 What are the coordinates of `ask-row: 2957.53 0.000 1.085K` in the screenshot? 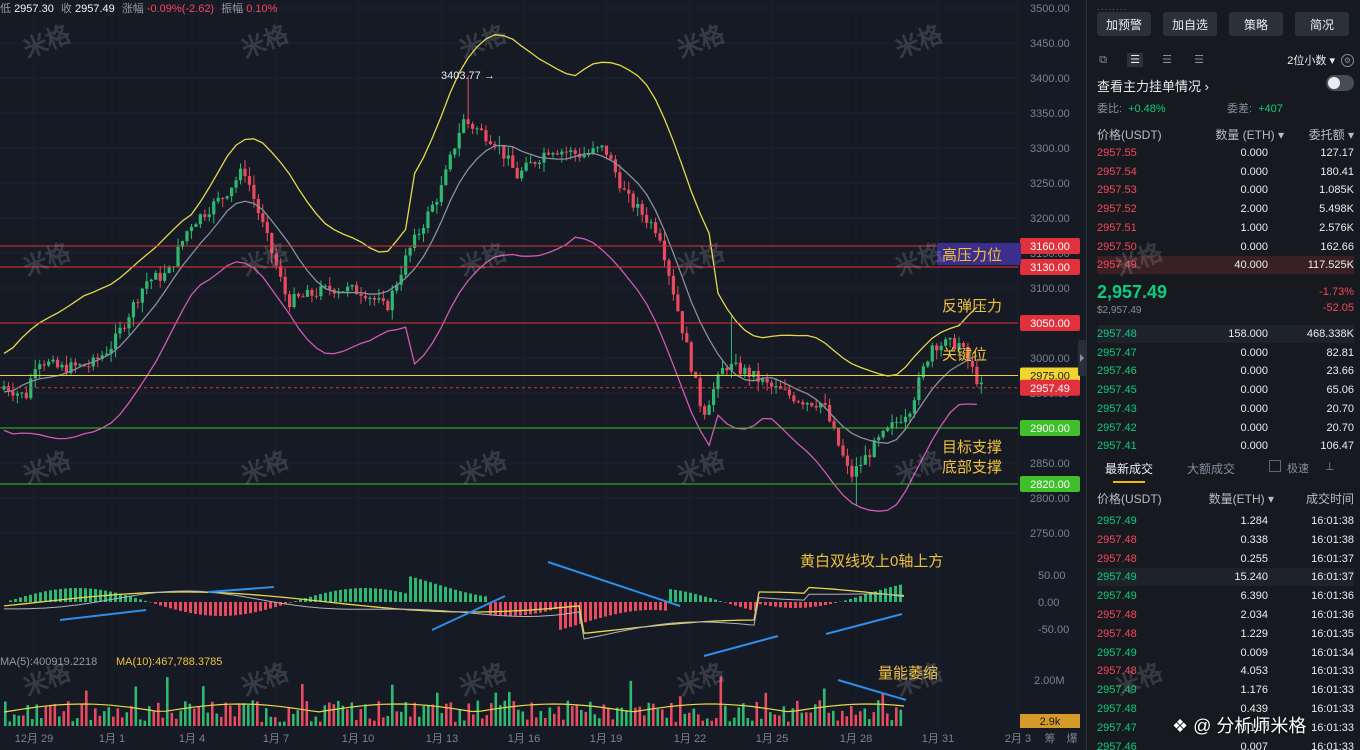 It's located at (1225, 190).